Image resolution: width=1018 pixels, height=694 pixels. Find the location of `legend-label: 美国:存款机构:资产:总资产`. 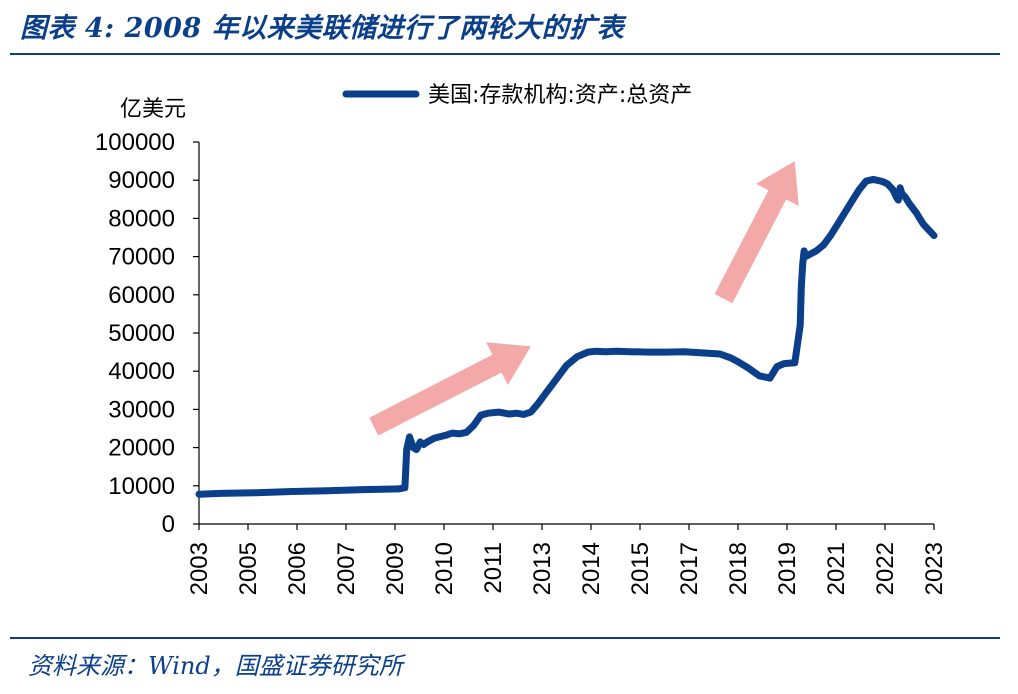

legend-label: 美国:存款机构:资产:总资产 is located at coordinates (560, 95).